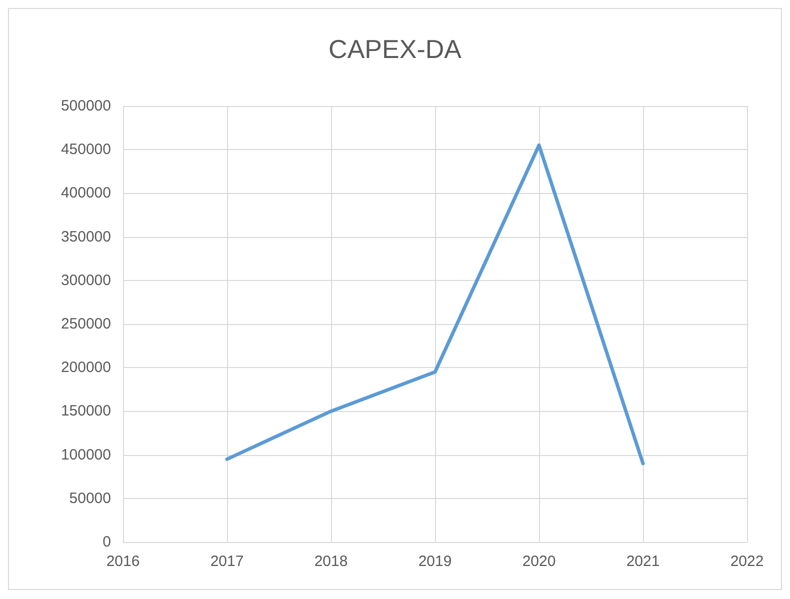  What do you see at coordinates (106, 542) in the screenshot?
I see `y-tick-label: 0` at bounding box center [106, 542].